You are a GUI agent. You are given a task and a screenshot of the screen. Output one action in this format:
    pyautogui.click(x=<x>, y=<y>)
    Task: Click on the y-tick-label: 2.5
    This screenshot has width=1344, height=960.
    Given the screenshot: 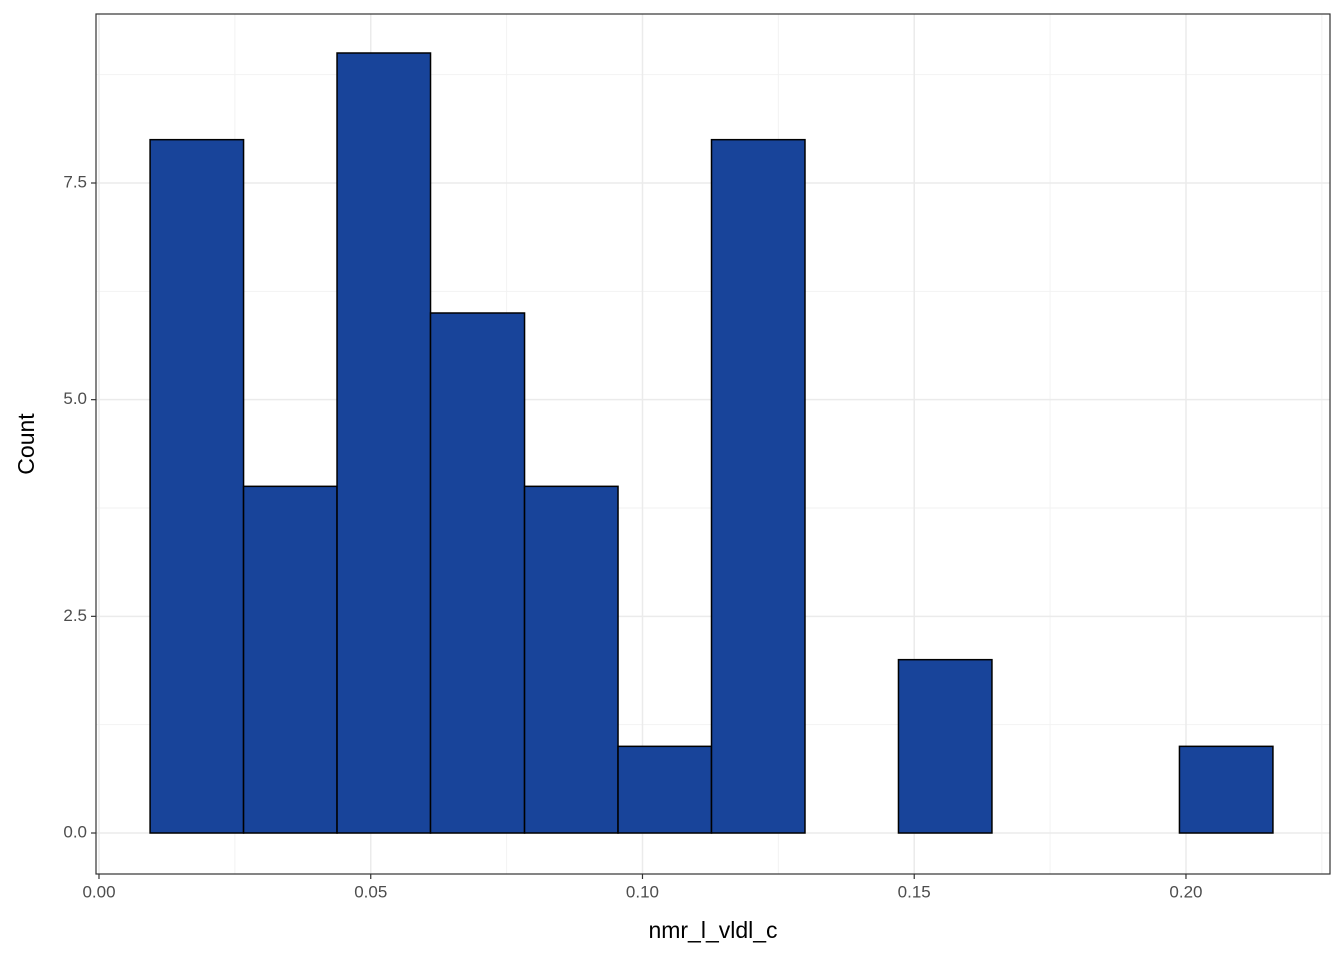 What is the action you would take?
    pyautogui.click(x=75, y=615)
    